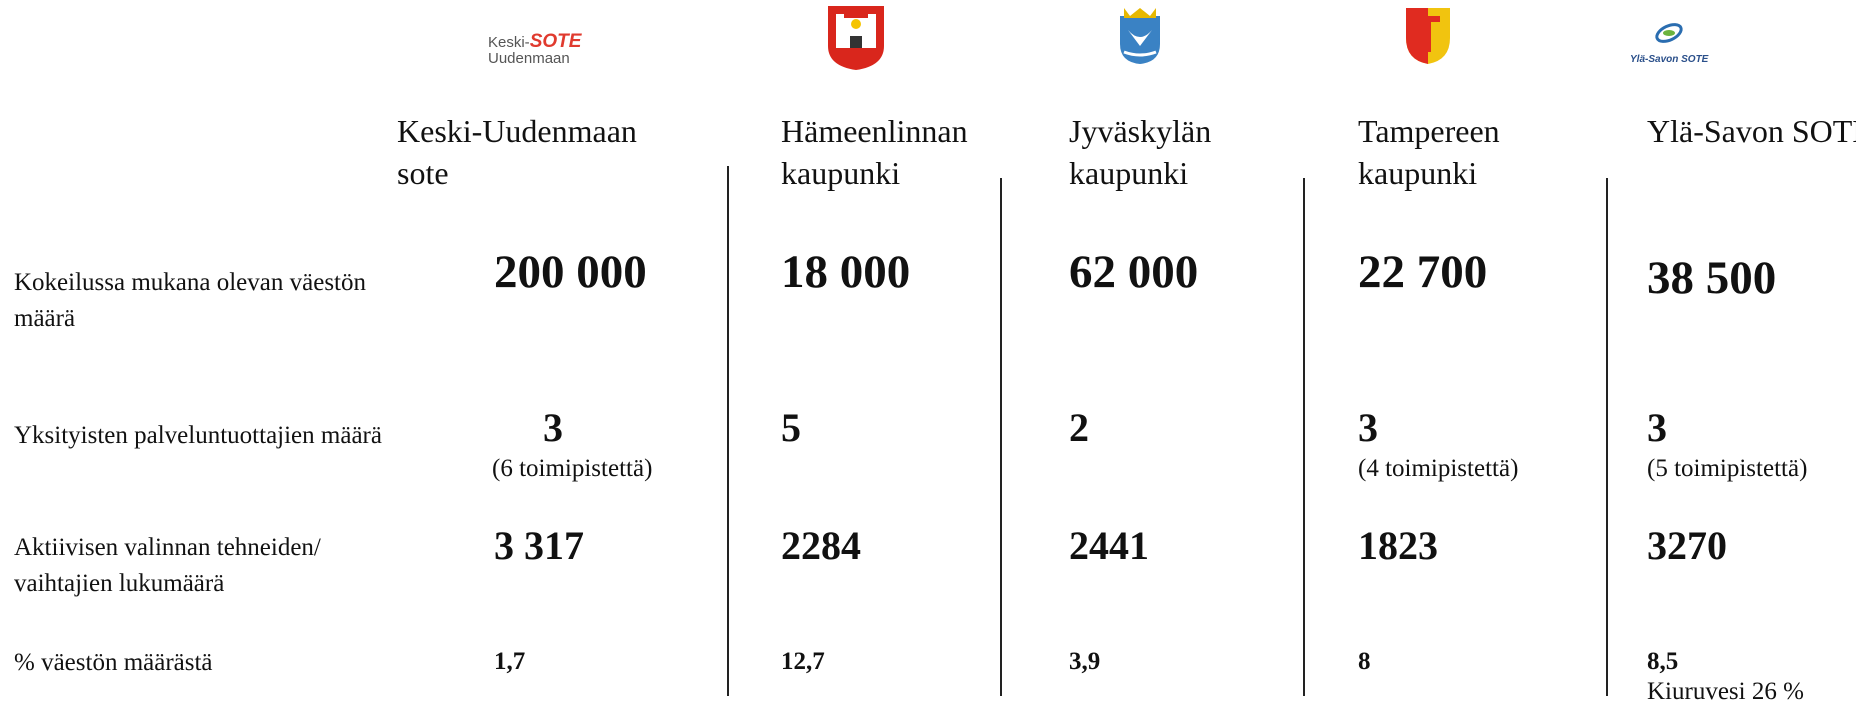 The width and height of the screenshot is (1856, 706). What do you see at coordinates (529, 58) in the screenshot?
I see `logo-text: Uudenmaan` at bounding box center [529, 58].